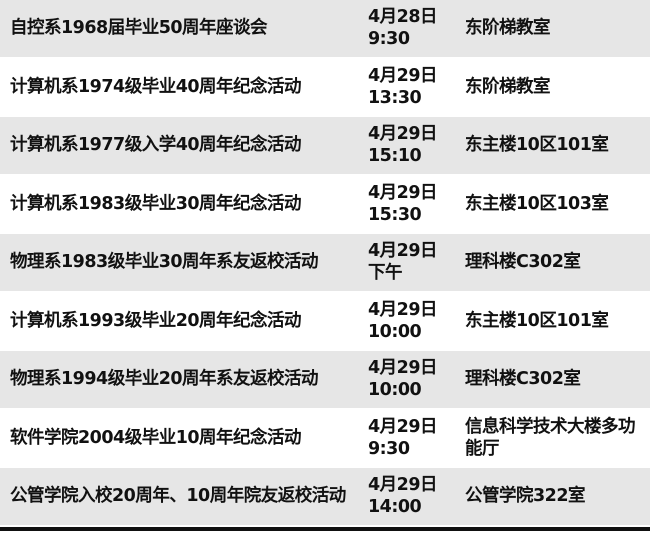 Image resolution: width=650 pixels, height=538 pixels. Describe the element at coordinates (156, 437) in the screenshot. I see `event-cell: 软件学院2004级毕业10周年纪念活动` at that location.